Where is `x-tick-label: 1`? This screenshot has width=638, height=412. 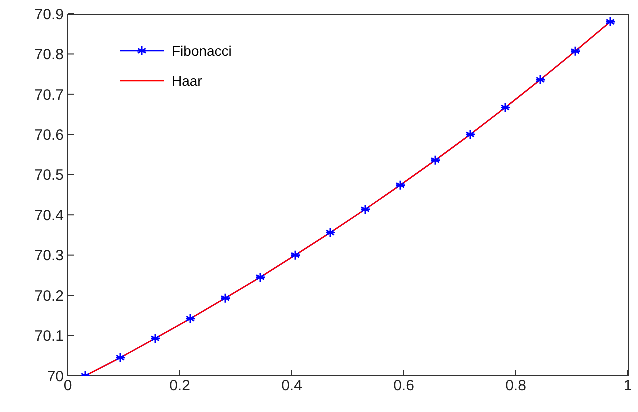 x-tick-label: 1 is located at coordinates (628, 386).